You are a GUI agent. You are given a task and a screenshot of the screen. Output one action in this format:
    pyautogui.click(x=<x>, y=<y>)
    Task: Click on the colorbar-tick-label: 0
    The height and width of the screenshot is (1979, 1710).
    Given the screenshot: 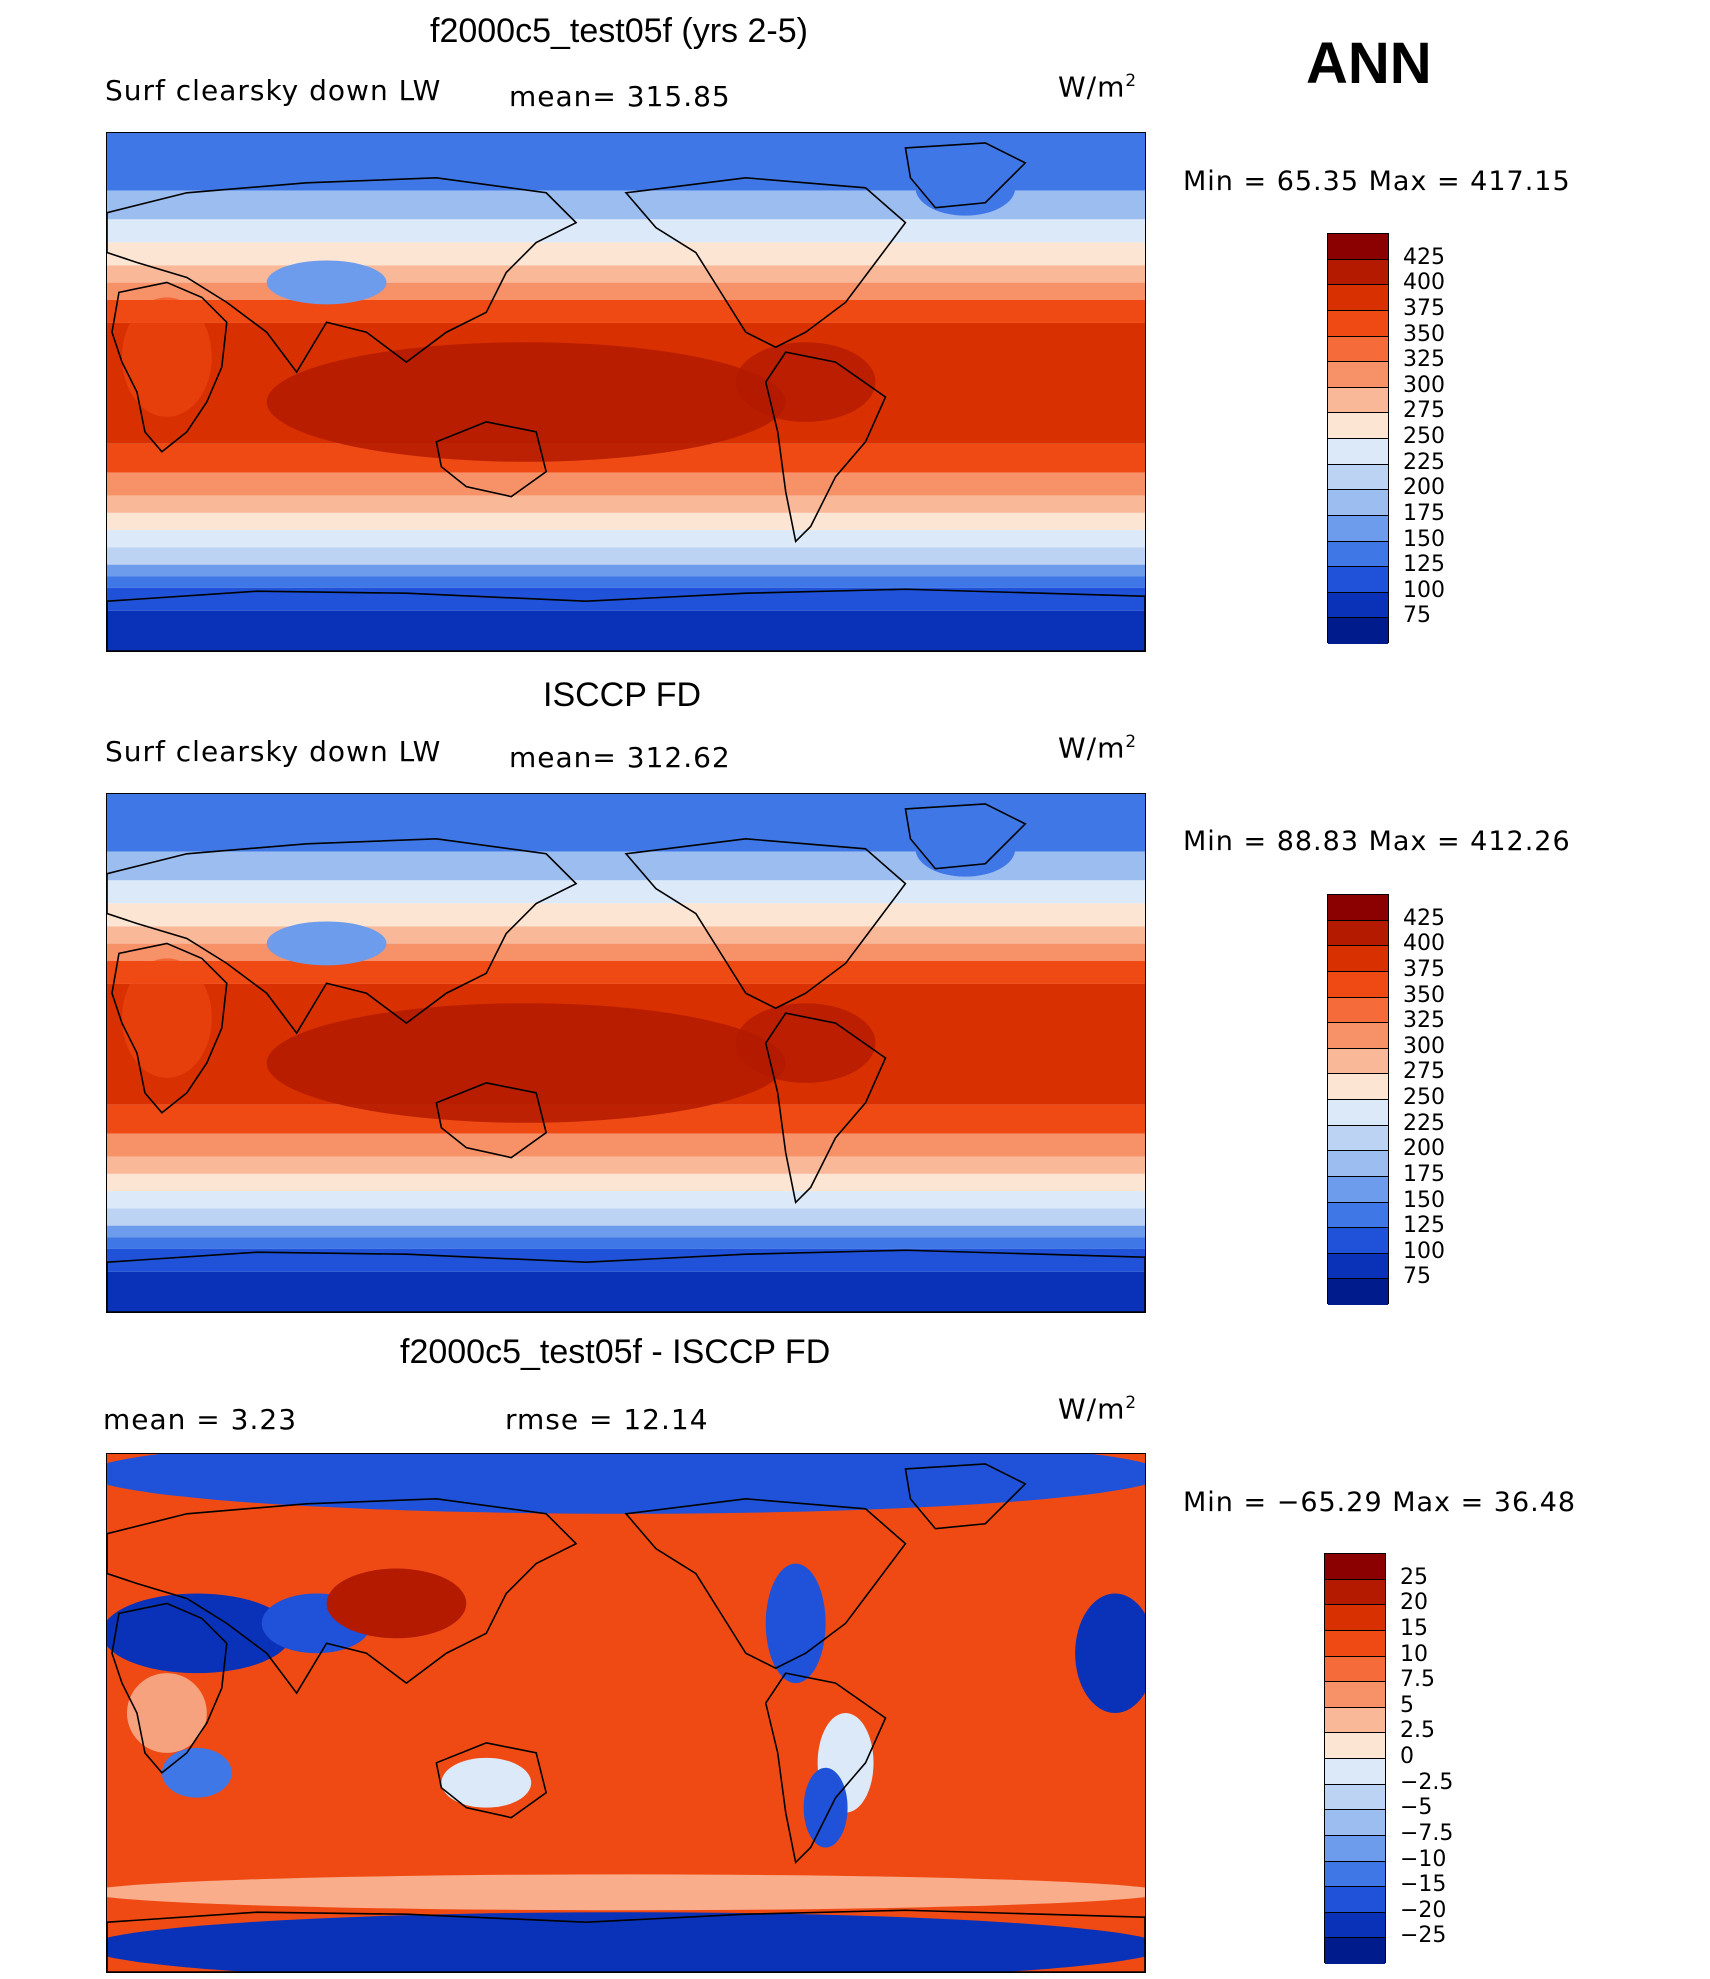 What is the action you would take?
    pyautogui.click(x=1407, y=1756)
    